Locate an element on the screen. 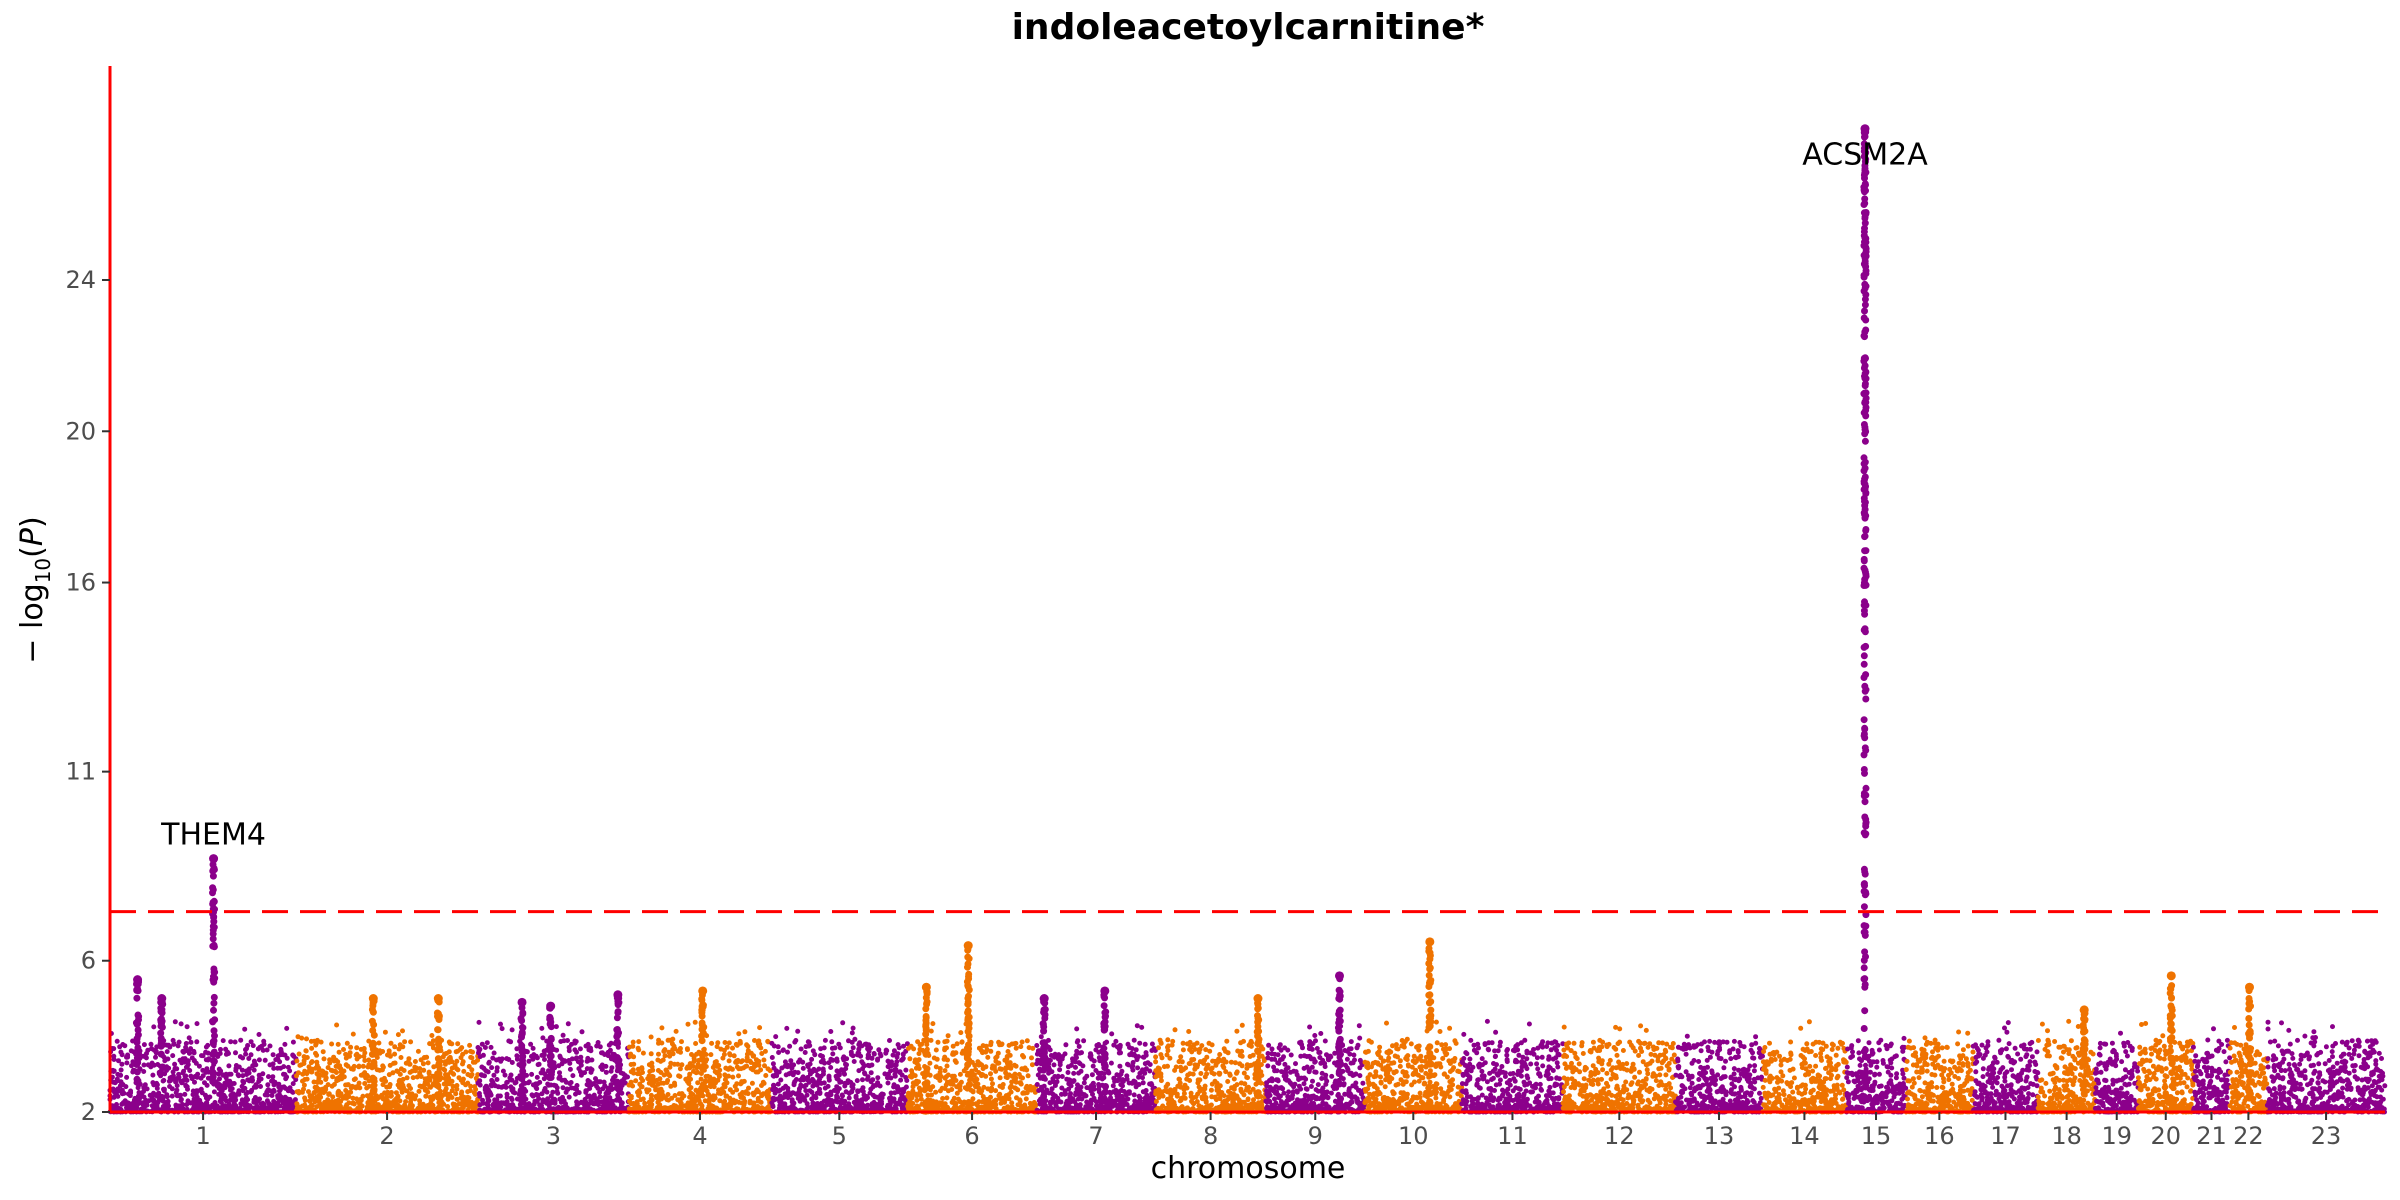 The height and width of the screenshot is (1200, 2400). x-tick-label: 11 is located at coordinates (1512, 1136).